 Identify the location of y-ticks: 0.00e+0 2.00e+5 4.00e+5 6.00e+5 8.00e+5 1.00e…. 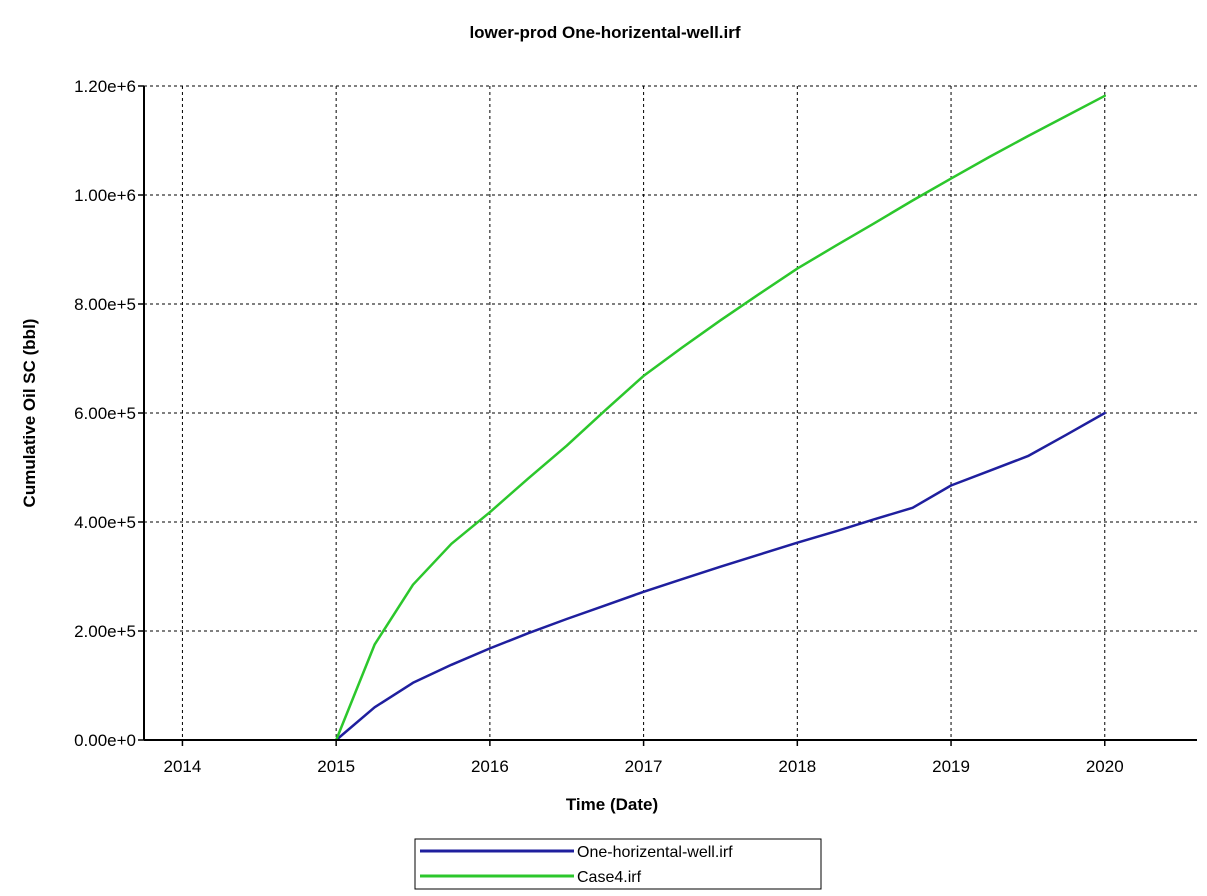
(109, 413).